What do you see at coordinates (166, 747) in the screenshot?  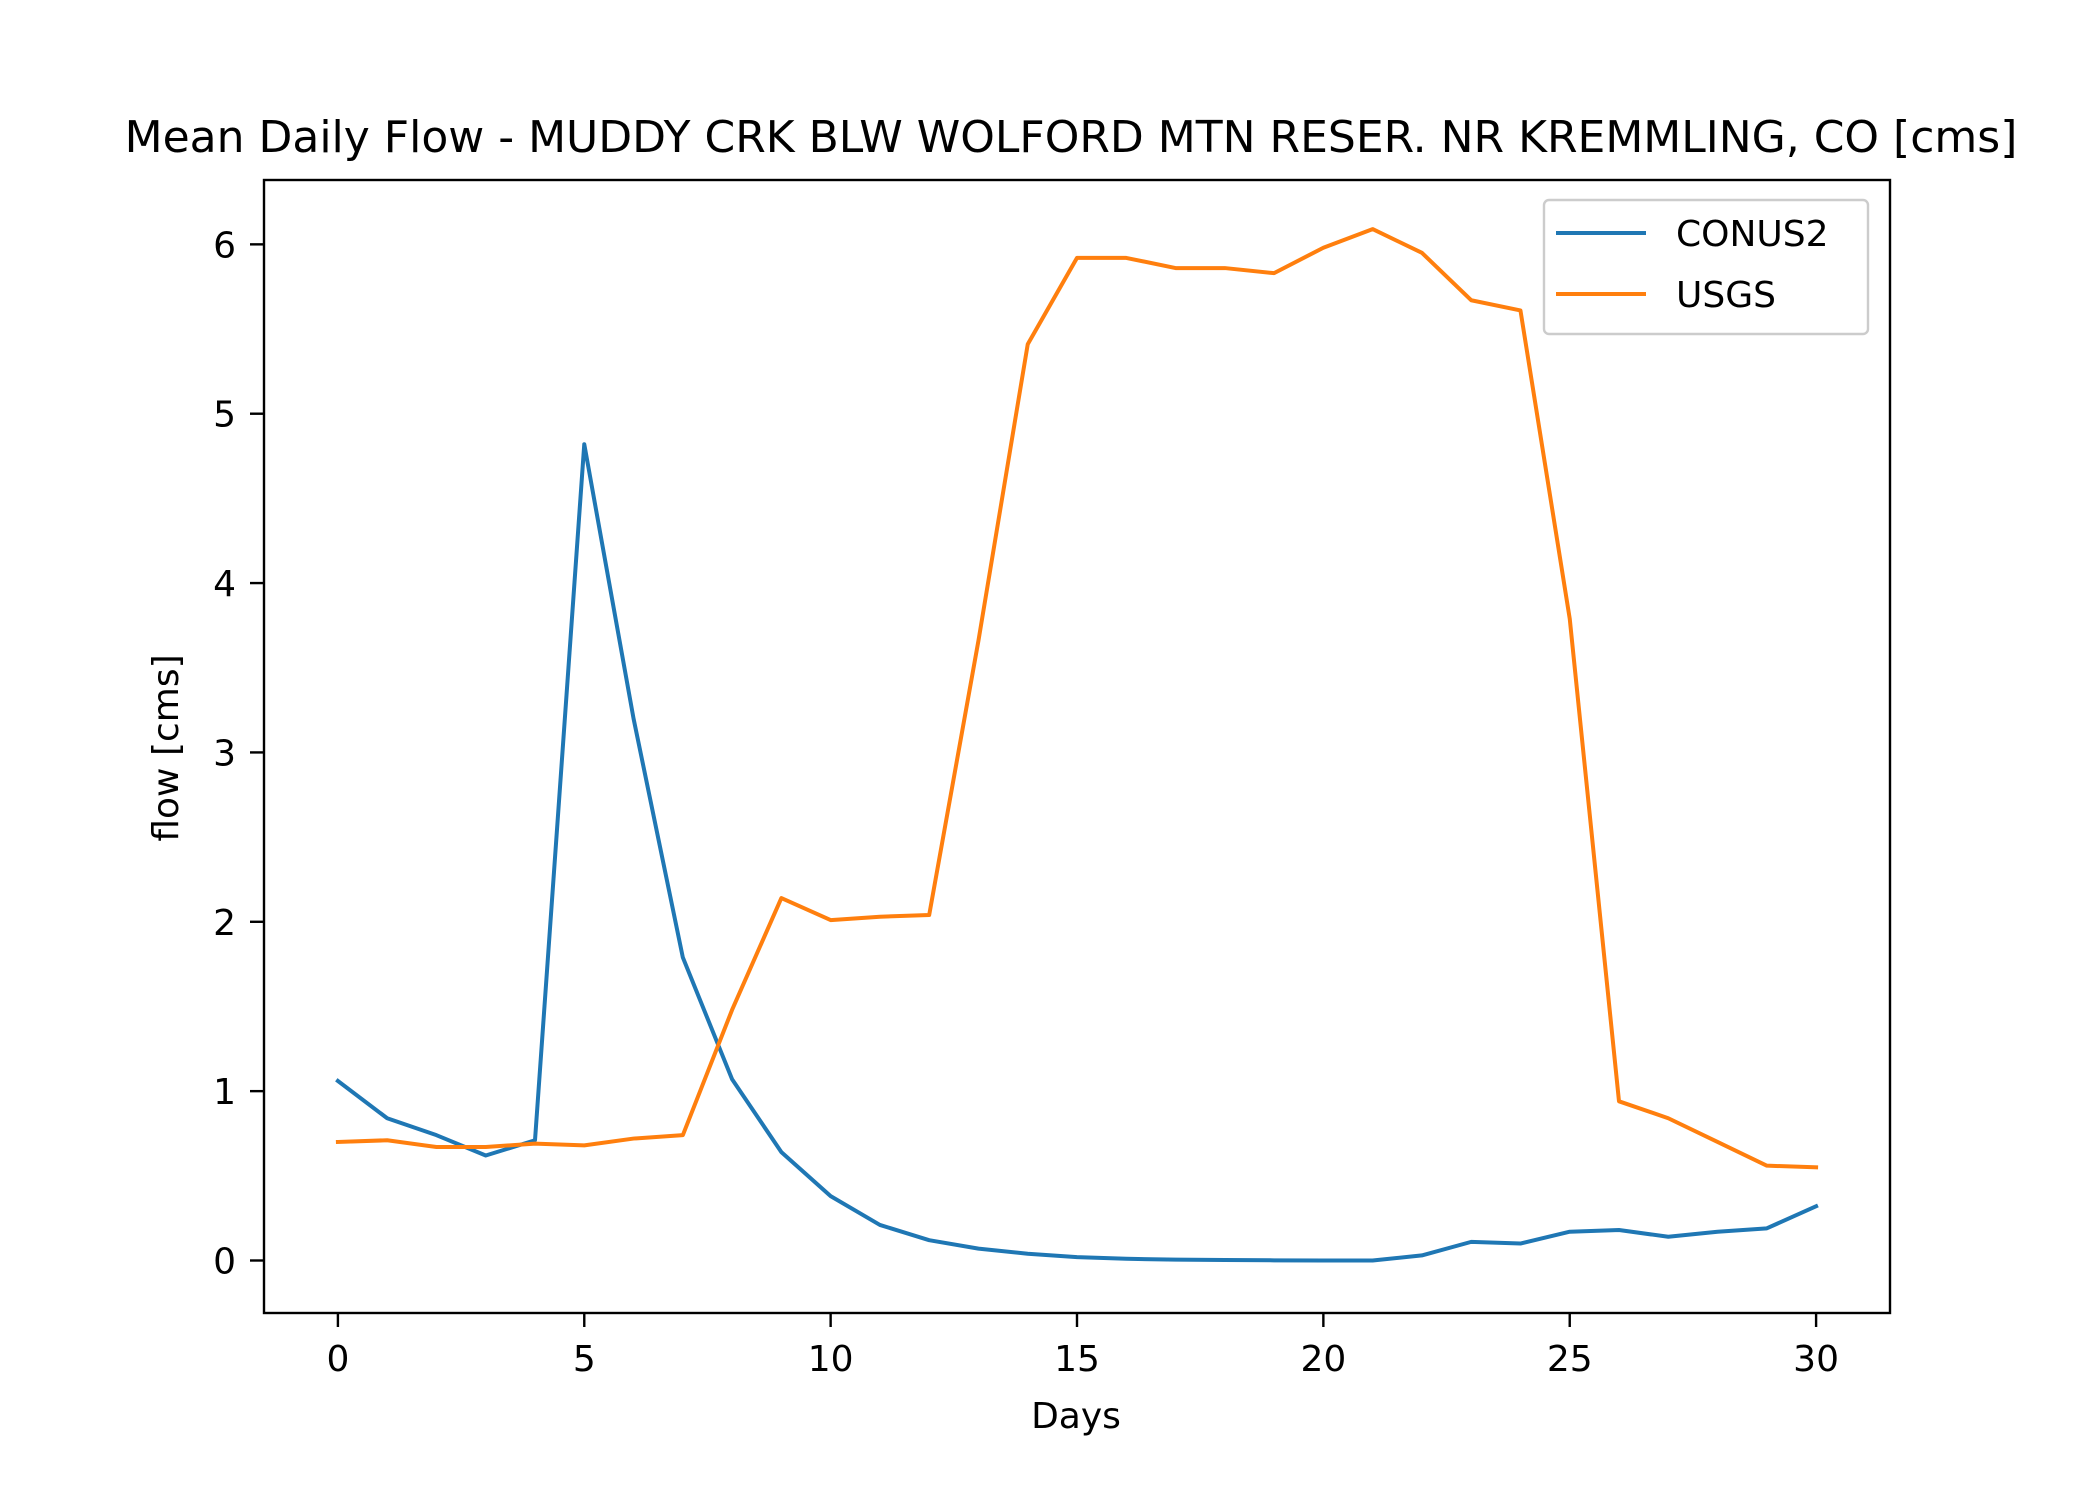 I see `y-axis-label: flow [cms]` at bounding box center [166, 747].